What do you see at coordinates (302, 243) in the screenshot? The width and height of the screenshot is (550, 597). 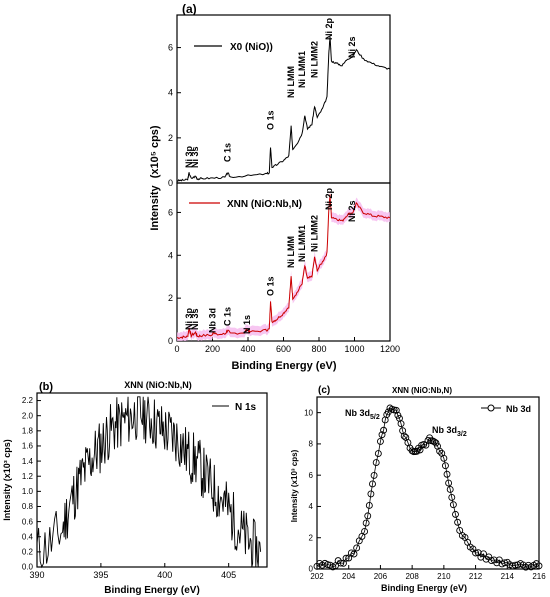 I see `annotation-bottom-7: Ni LMM1` at bounding box center [302, 243].